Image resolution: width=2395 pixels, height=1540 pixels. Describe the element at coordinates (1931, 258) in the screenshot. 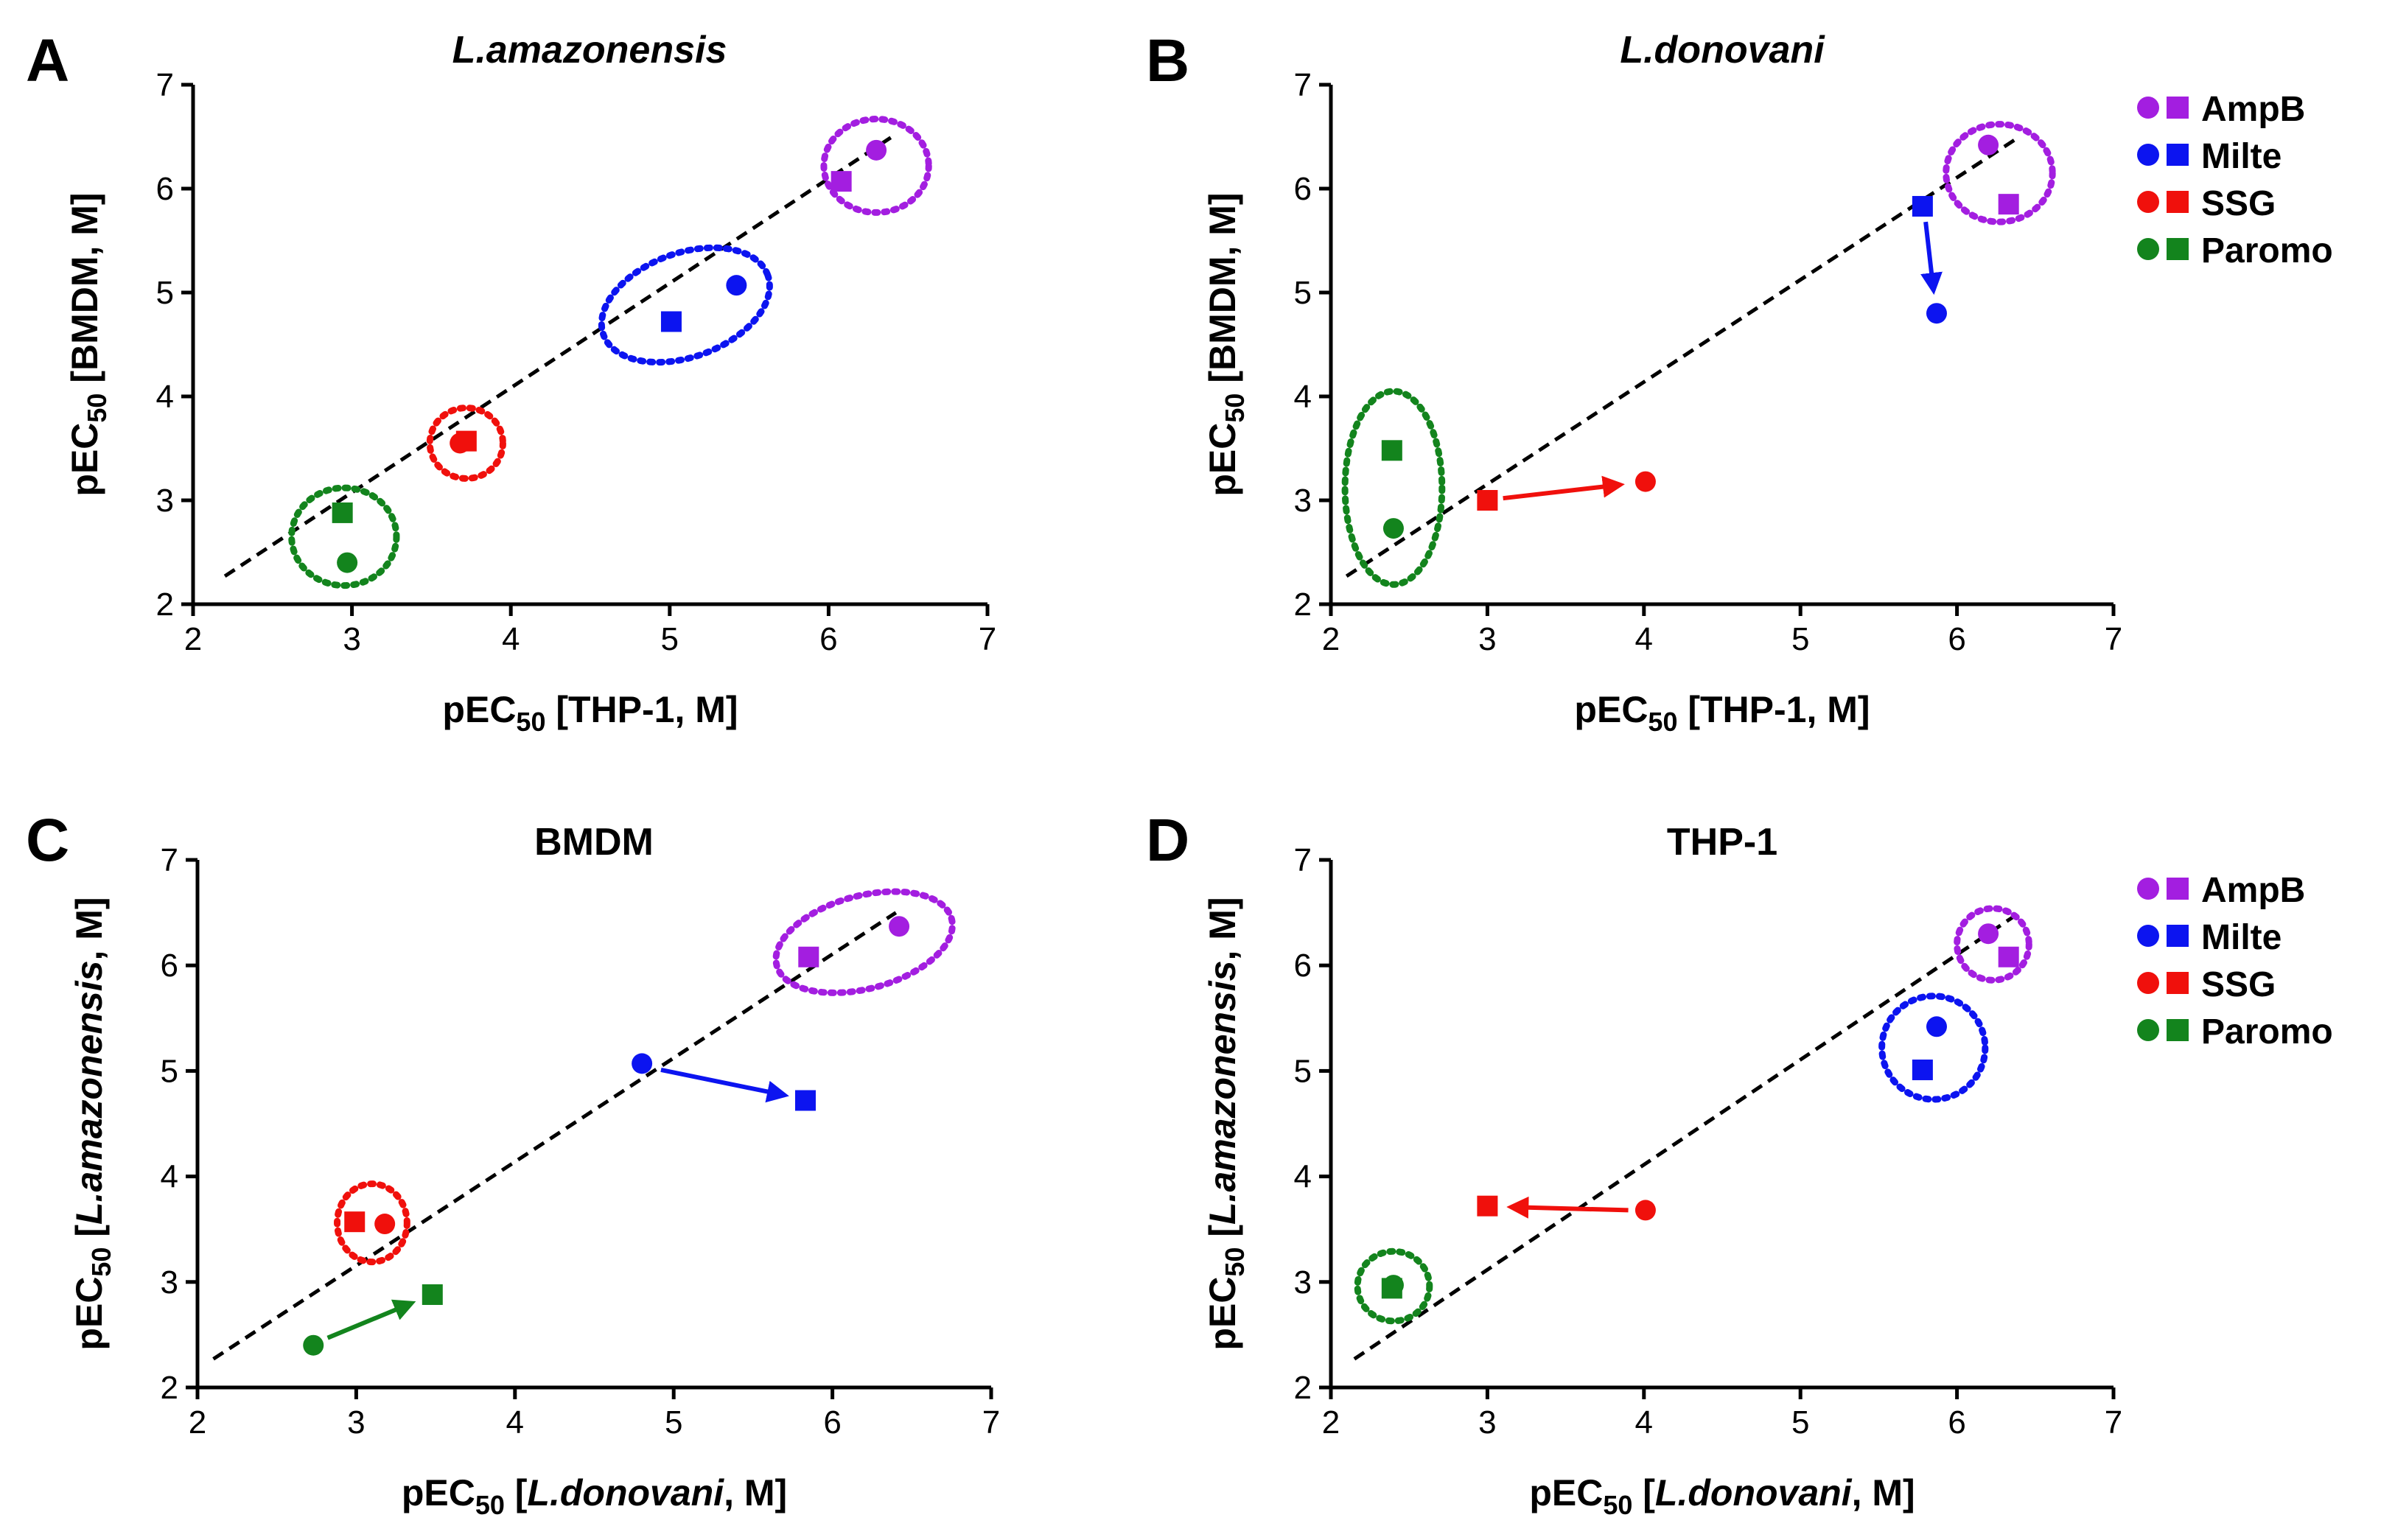

I see `shift-arrow-milte` at that location.